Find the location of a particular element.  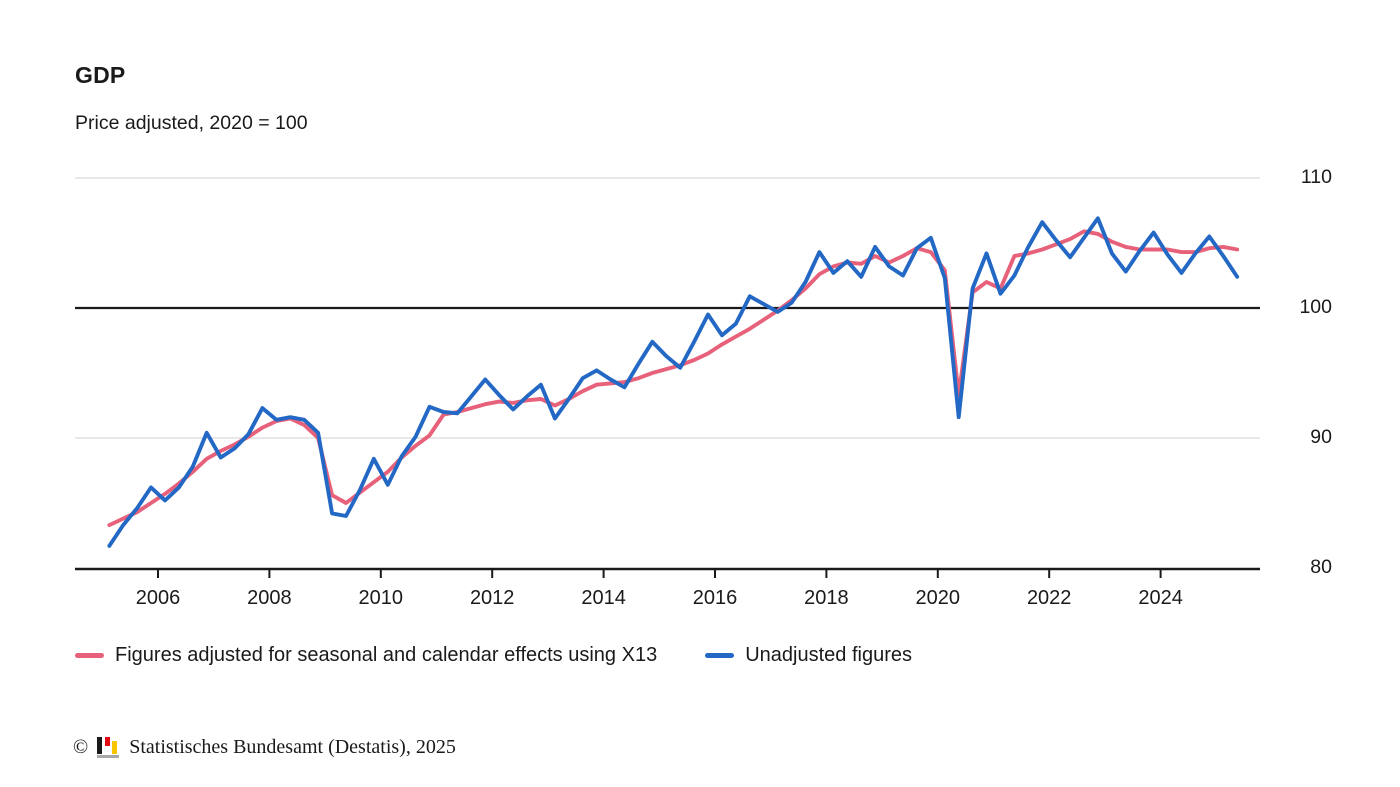

x-tick-label-2020: 2020 is located at coordinates (938, 598).